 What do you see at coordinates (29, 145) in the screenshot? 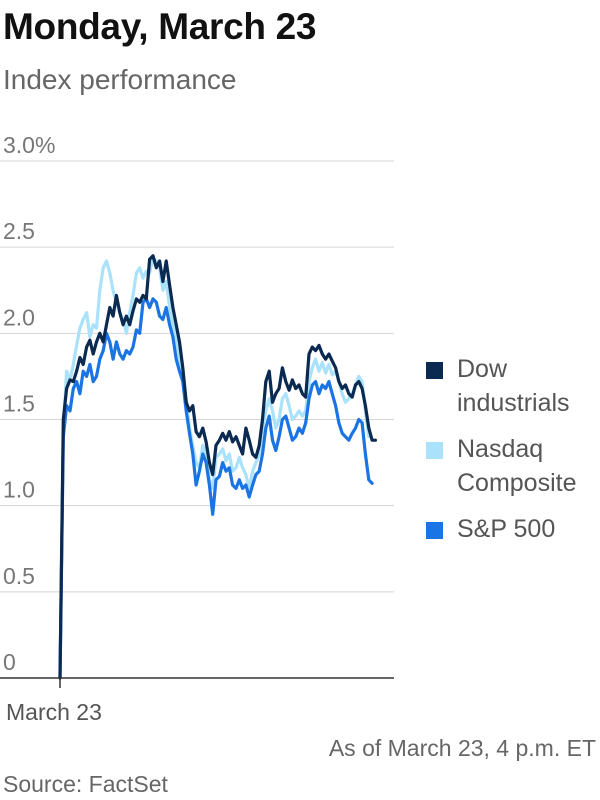
I see `y-tick-label: 3.0%` at bounding box center [29, 145].